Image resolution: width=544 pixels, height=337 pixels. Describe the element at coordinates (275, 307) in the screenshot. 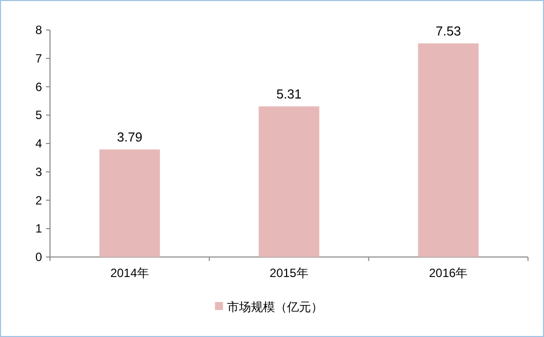

I see `legend-label: 市场规模（亿元）` at that location.